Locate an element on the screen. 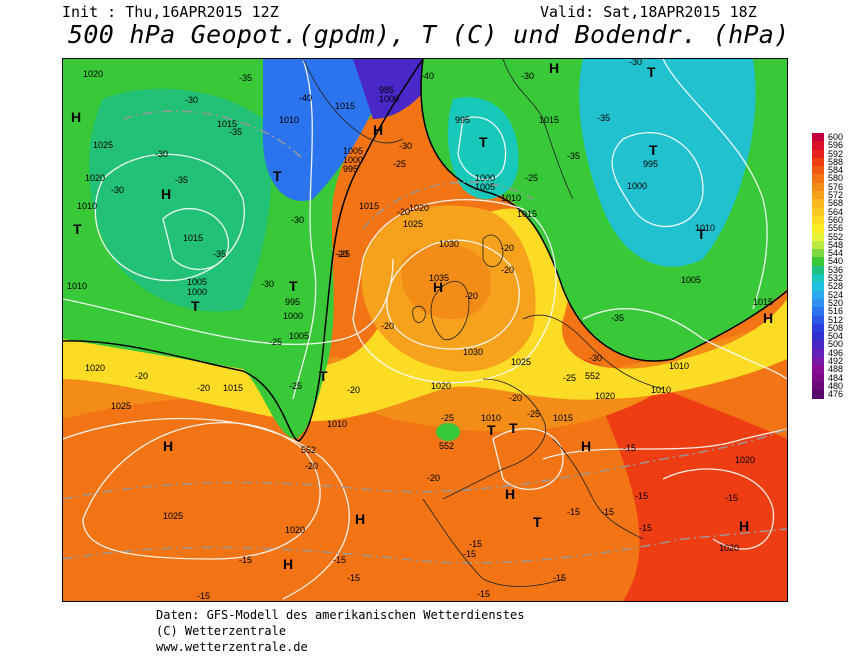 The height and width of the screenshot is (657, 850). legend-row: 580 is located at coordinates (831, 178).